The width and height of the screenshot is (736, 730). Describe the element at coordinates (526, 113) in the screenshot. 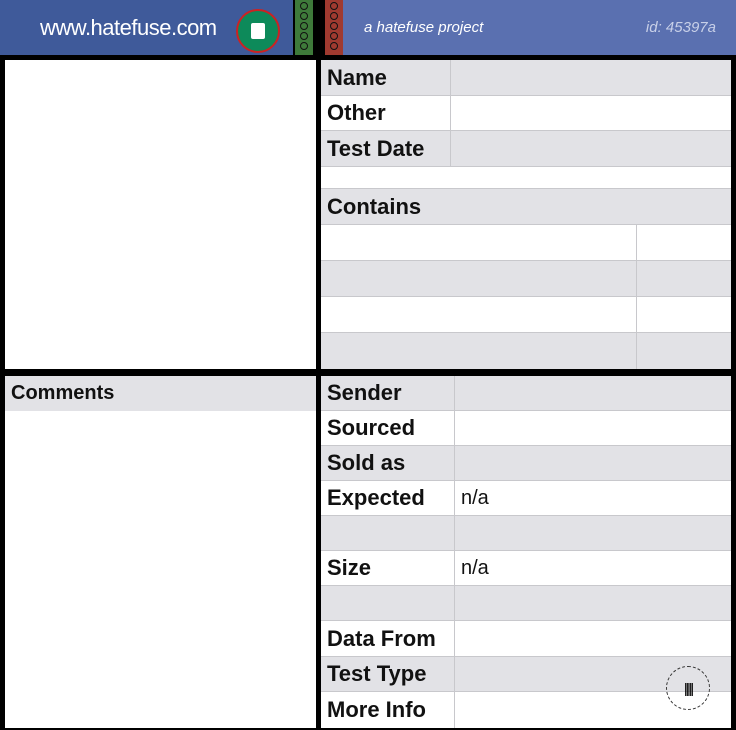

I see `info-row-other: Other` at that location.